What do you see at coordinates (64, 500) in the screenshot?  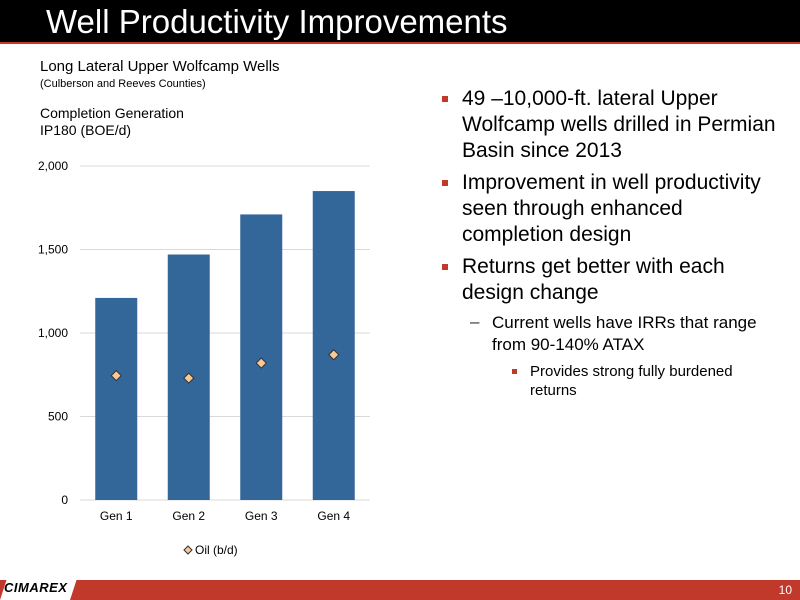 I see `y-tick-label: 0` at bounding box center [64, 500].